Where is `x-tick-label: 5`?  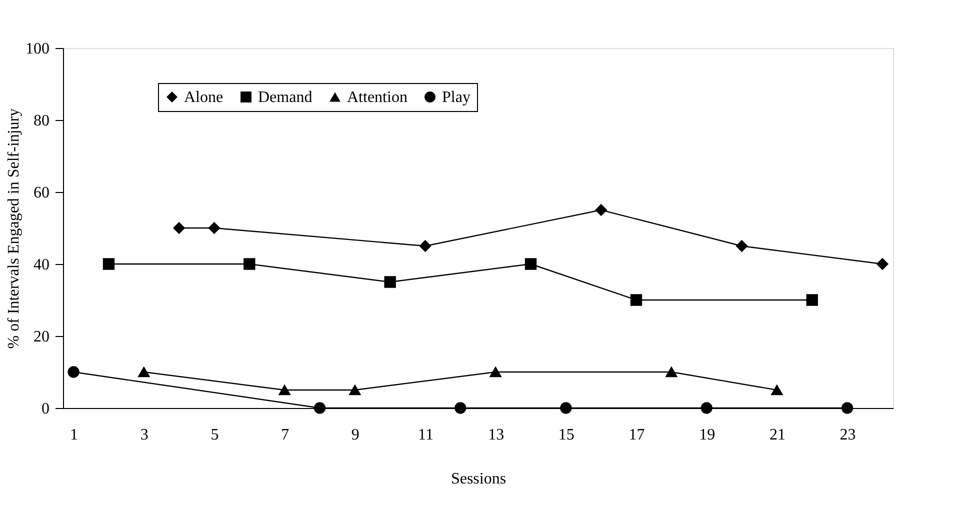 x-tick-label: 5 is located at coordinates (214, 435).